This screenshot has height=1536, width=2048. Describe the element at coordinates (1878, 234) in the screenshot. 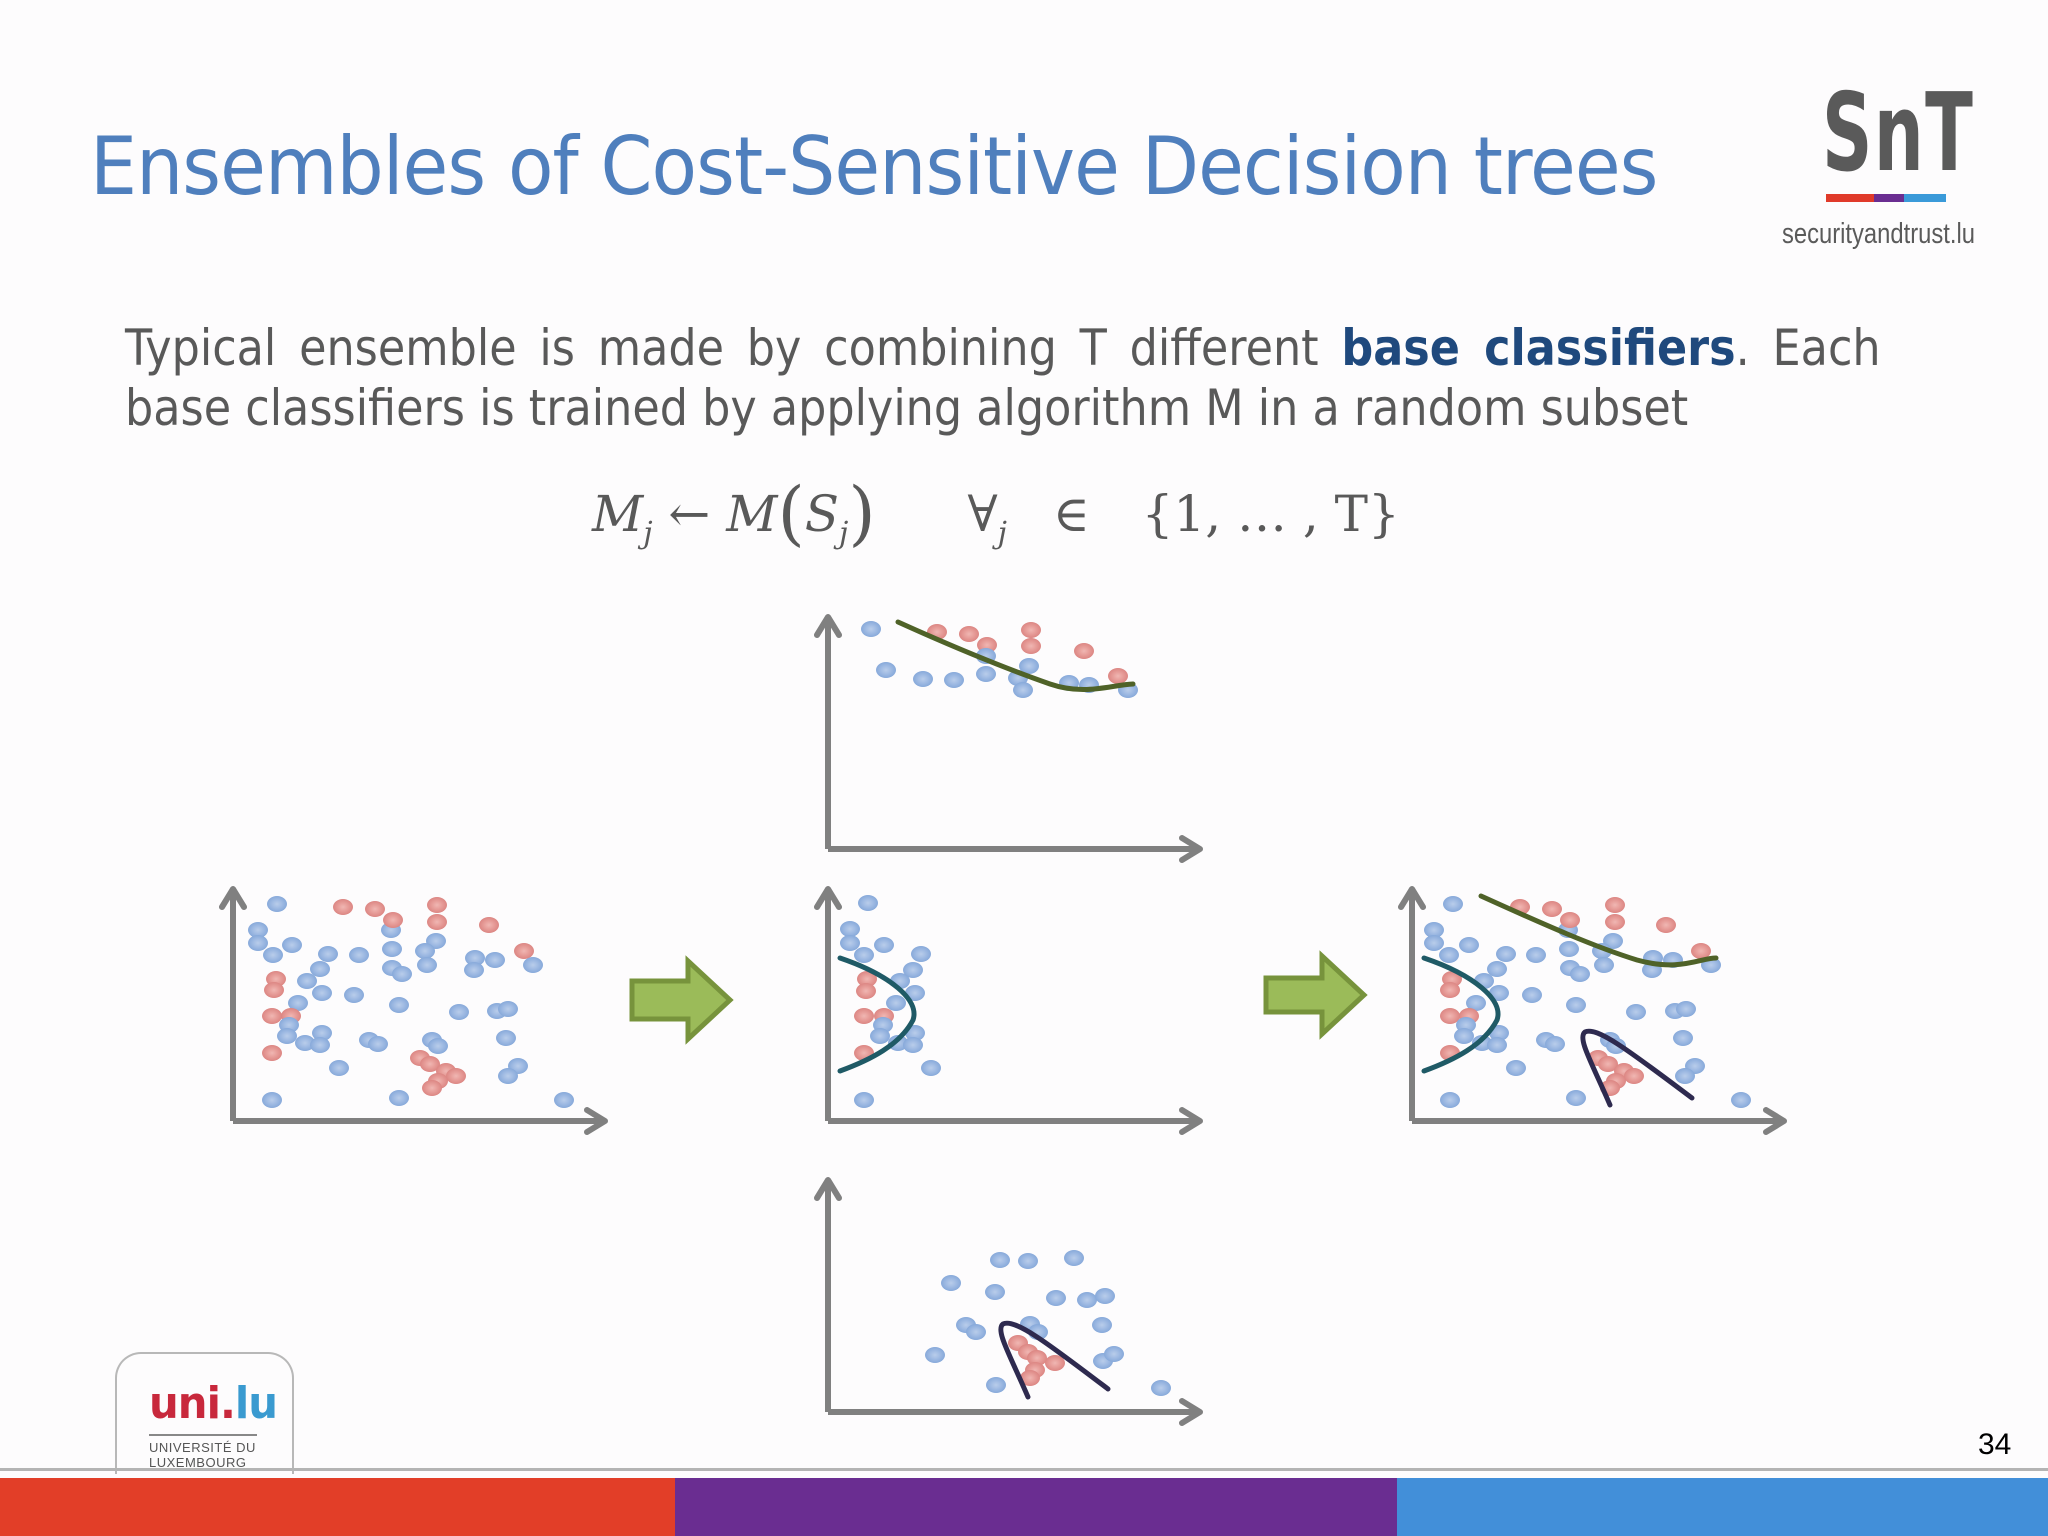

I see `snt-url: securityandtrust.lu` at that location.